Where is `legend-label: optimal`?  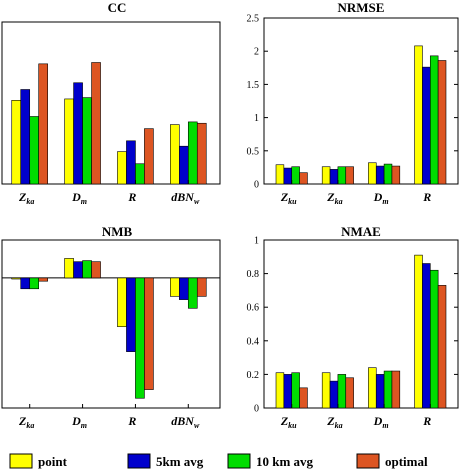
legend-label: optimal is located at coordinates (406, 461).